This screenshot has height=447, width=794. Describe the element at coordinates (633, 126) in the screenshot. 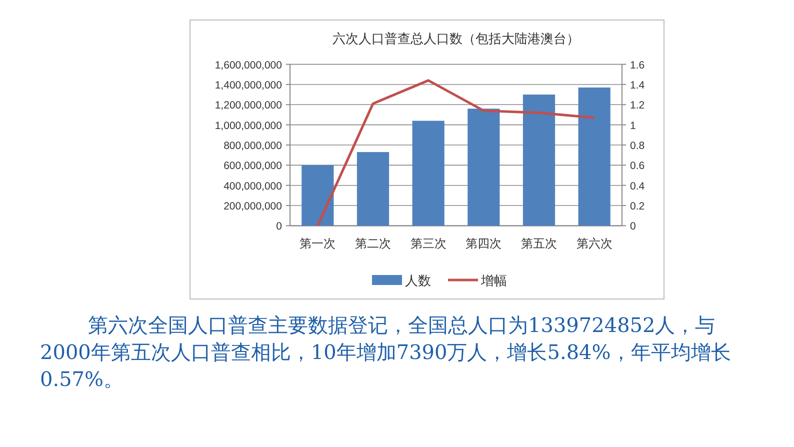

I see `y2-tick-label: 1` at that location.